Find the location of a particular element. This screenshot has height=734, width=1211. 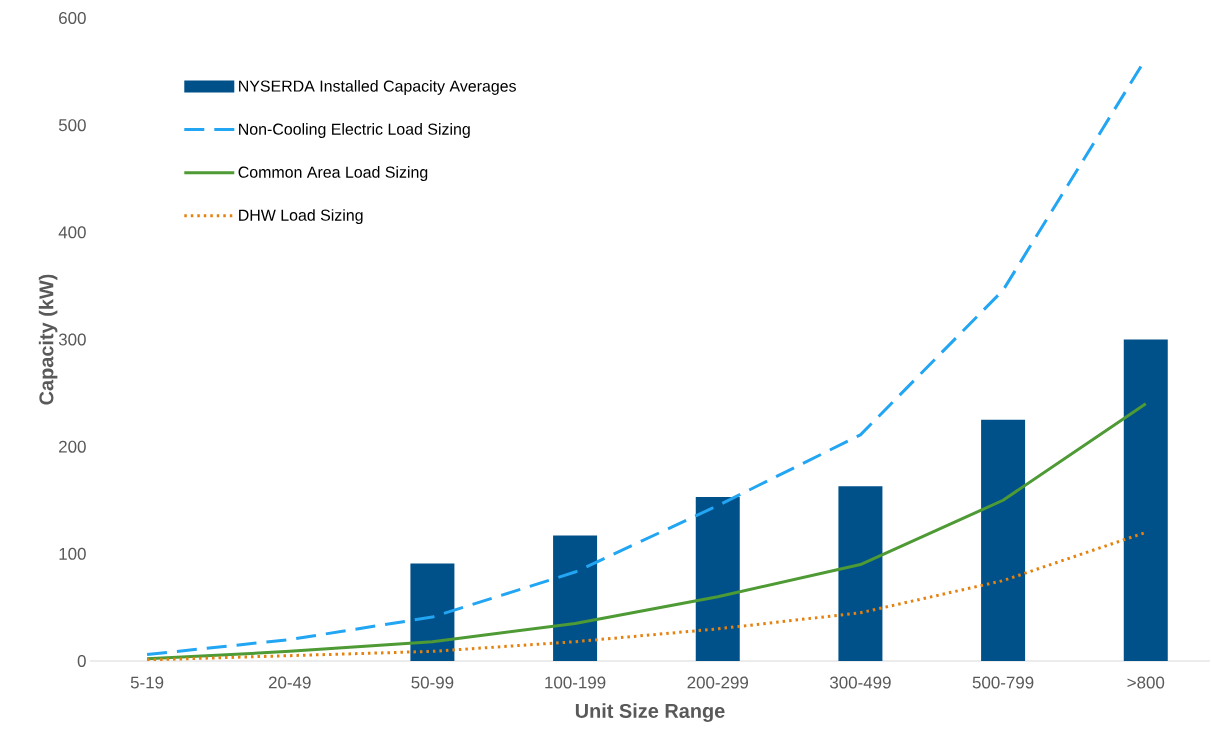

x-axis-title: Unit Size Range is located at coordinates (650, 713).